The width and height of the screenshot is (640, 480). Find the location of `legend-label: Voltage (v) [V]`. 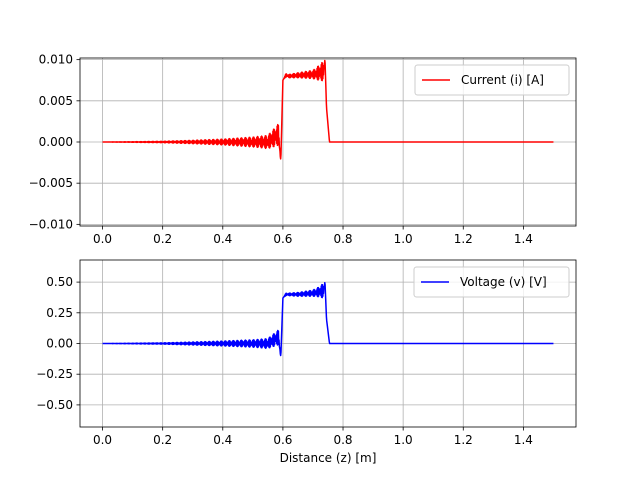

legend-label: Voltage (v) [V] is located at coordinates (503, 282).